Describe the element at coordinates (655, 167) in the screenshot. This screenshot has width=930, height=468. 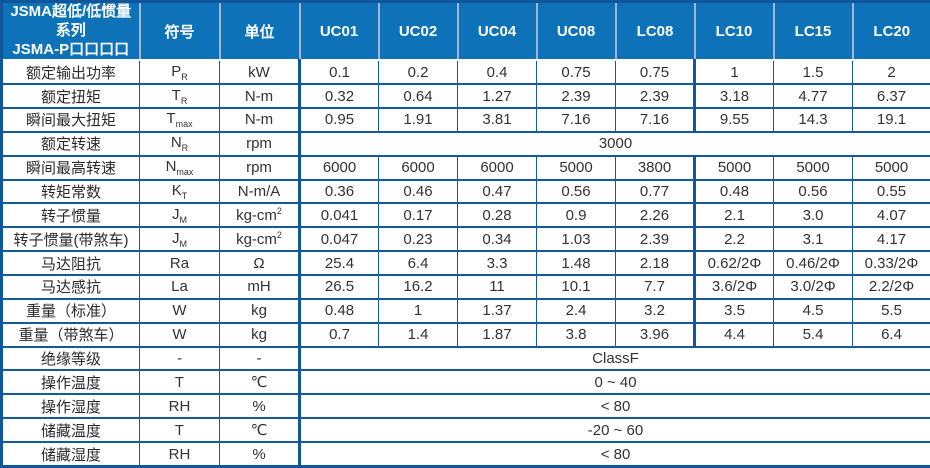
I see `cell-value: 3800` at that location.